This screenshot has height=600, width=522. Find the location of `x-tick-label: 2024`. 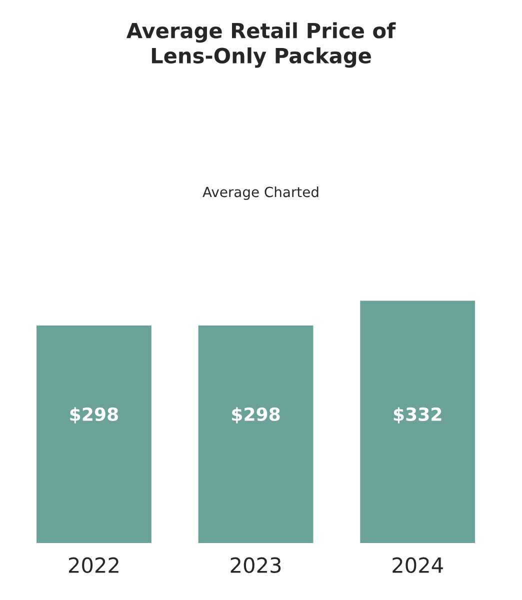

x-tick-label: 2024 is located at coordinates (417, 565).